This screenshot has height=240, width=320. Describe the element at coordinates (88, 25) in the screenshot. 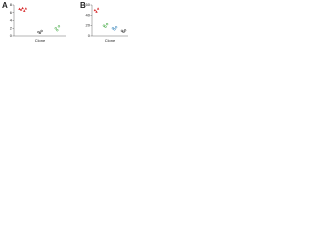

I see `y-tick-label: 20` at that location.